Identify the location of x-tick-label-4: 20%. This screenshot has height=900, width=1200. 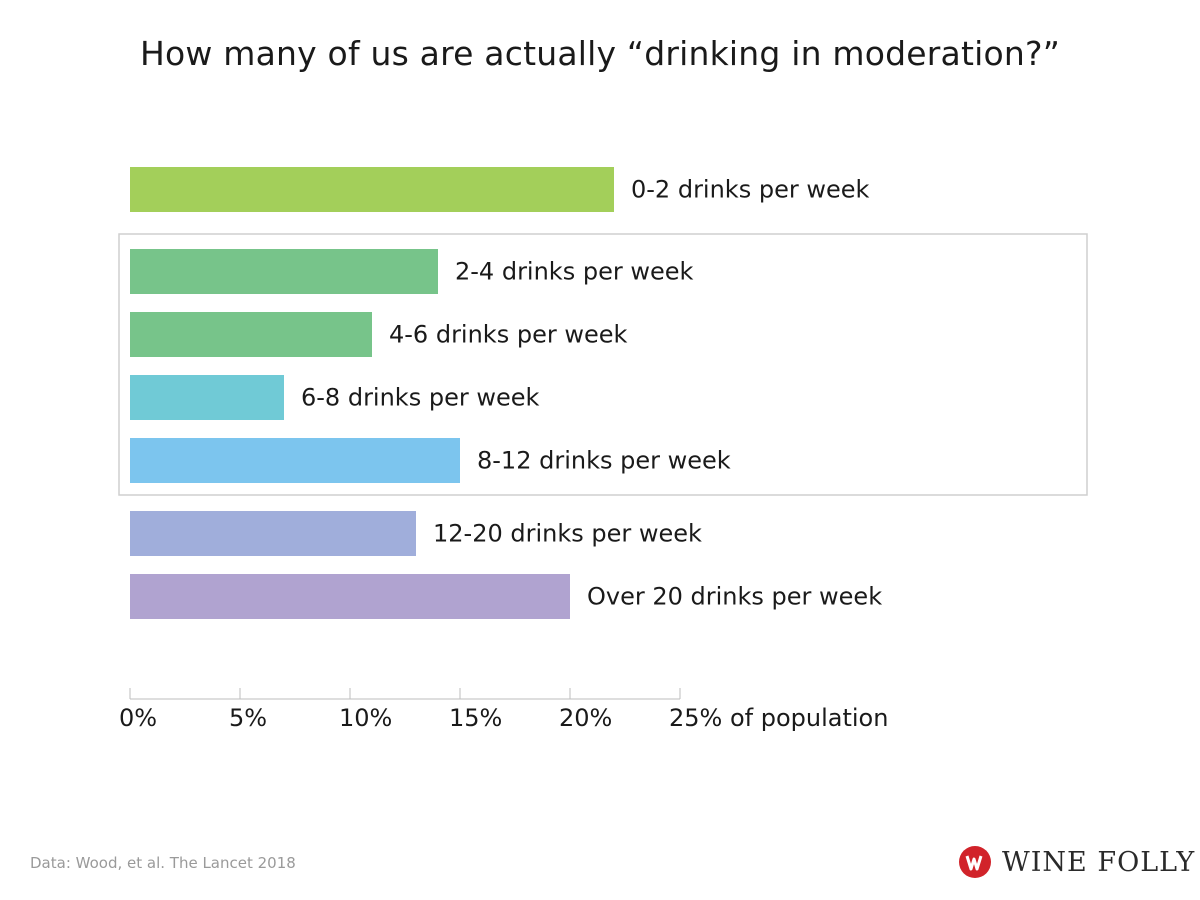
(585, 718).